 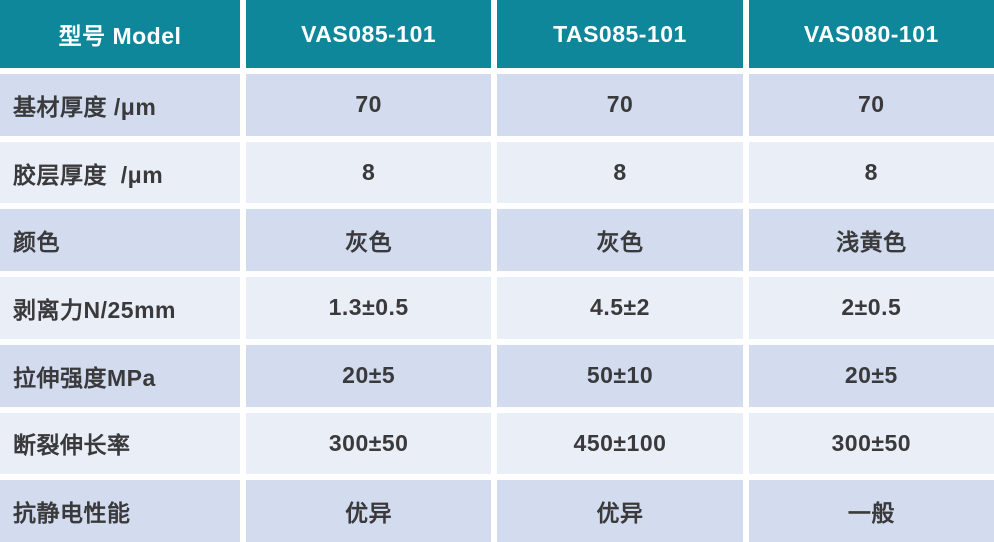 I want to click on cell-substrate-thickness-vas085: 70, so click(x=369, y=105).